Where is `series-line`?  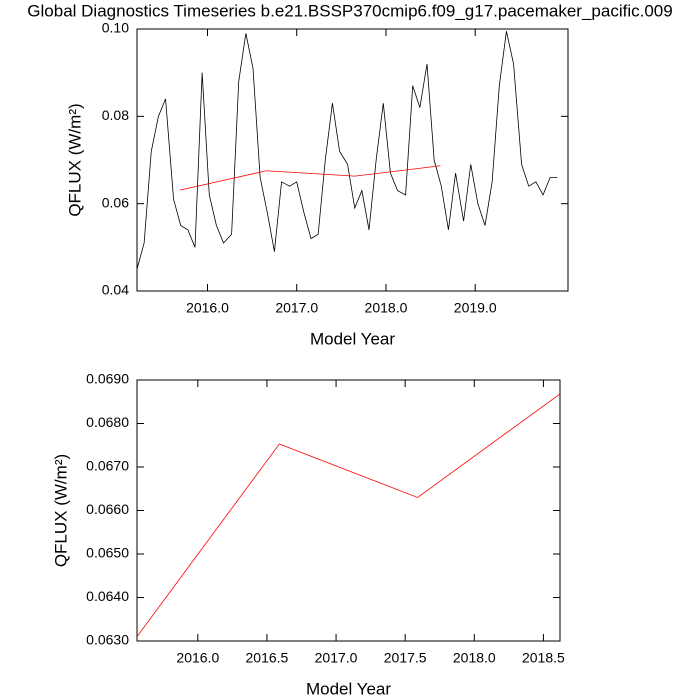
series-line is located at coordinates (310, 178).